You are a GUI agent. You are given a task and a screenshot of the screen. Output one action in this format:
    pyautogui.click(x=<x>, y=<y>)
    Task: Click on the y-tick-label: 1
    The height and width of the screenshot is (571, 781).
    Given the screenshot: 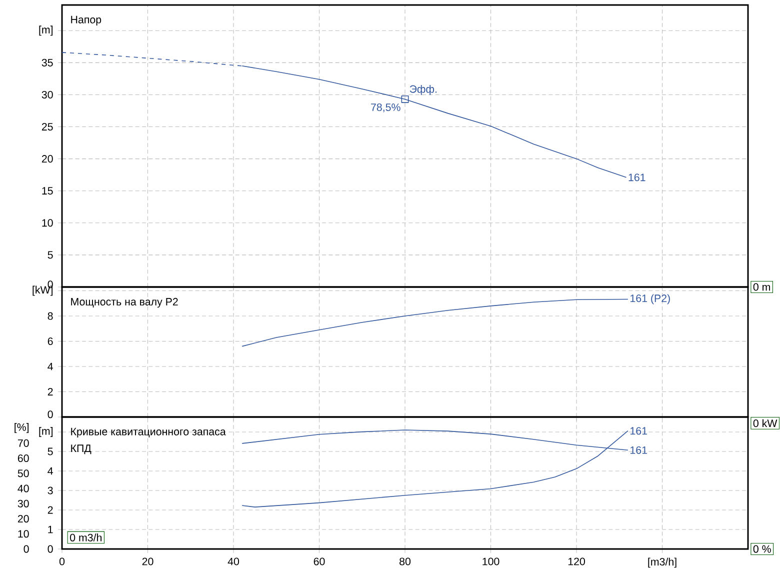 What is the action you would take?
    pyautogui.click(x=50, y=530)
    